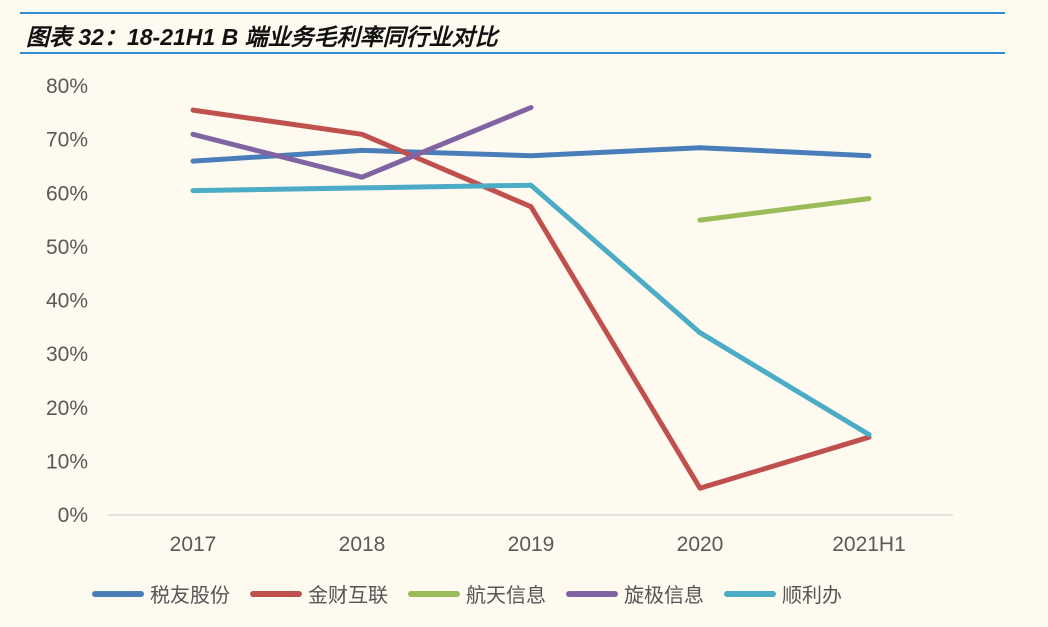 The width and height of the screenshot is (1048, 627). What do you see at coordinates (67, 193) in the screenshot?
I see `y-tick-label: 60%` at bounding box center [67, 193].